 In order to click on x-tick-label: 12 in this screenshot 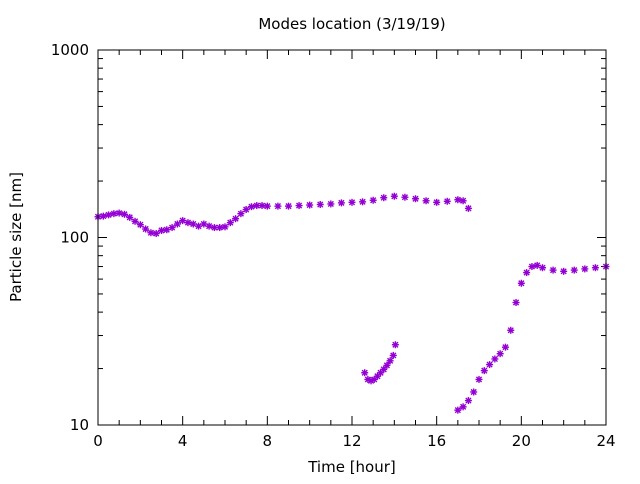, I will do `click(351, 441)`.